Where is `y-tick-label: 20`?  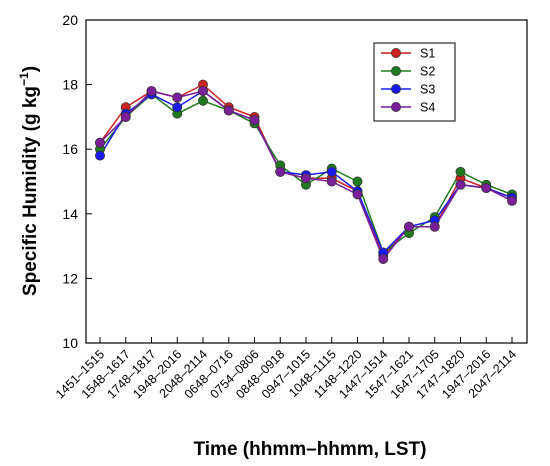 y-tick-label: 20 is located at coordinates (70, 20).